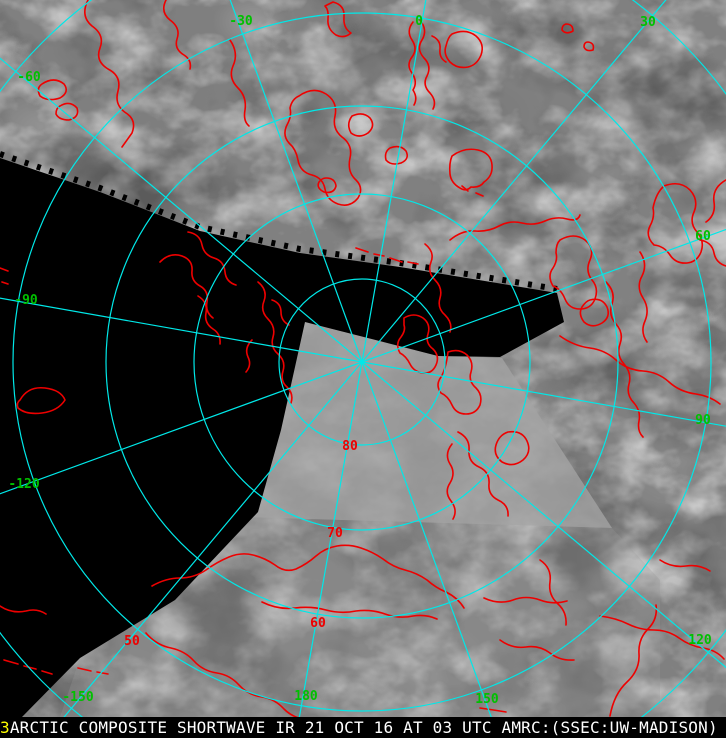  What do you see at coordinates (132, 641) in the screenshot?
I see `lat-label-50: 50` at bounding box center [132, 641].